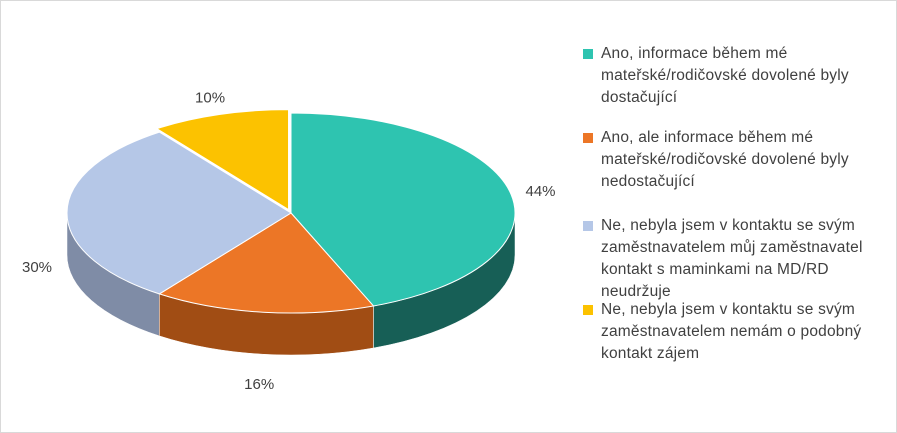 The image size is (897, 433). What do you see at coordinates (37, 267) in the screenshot?
I see `pie-label-2: 30%` at bounding box center [37, 267].